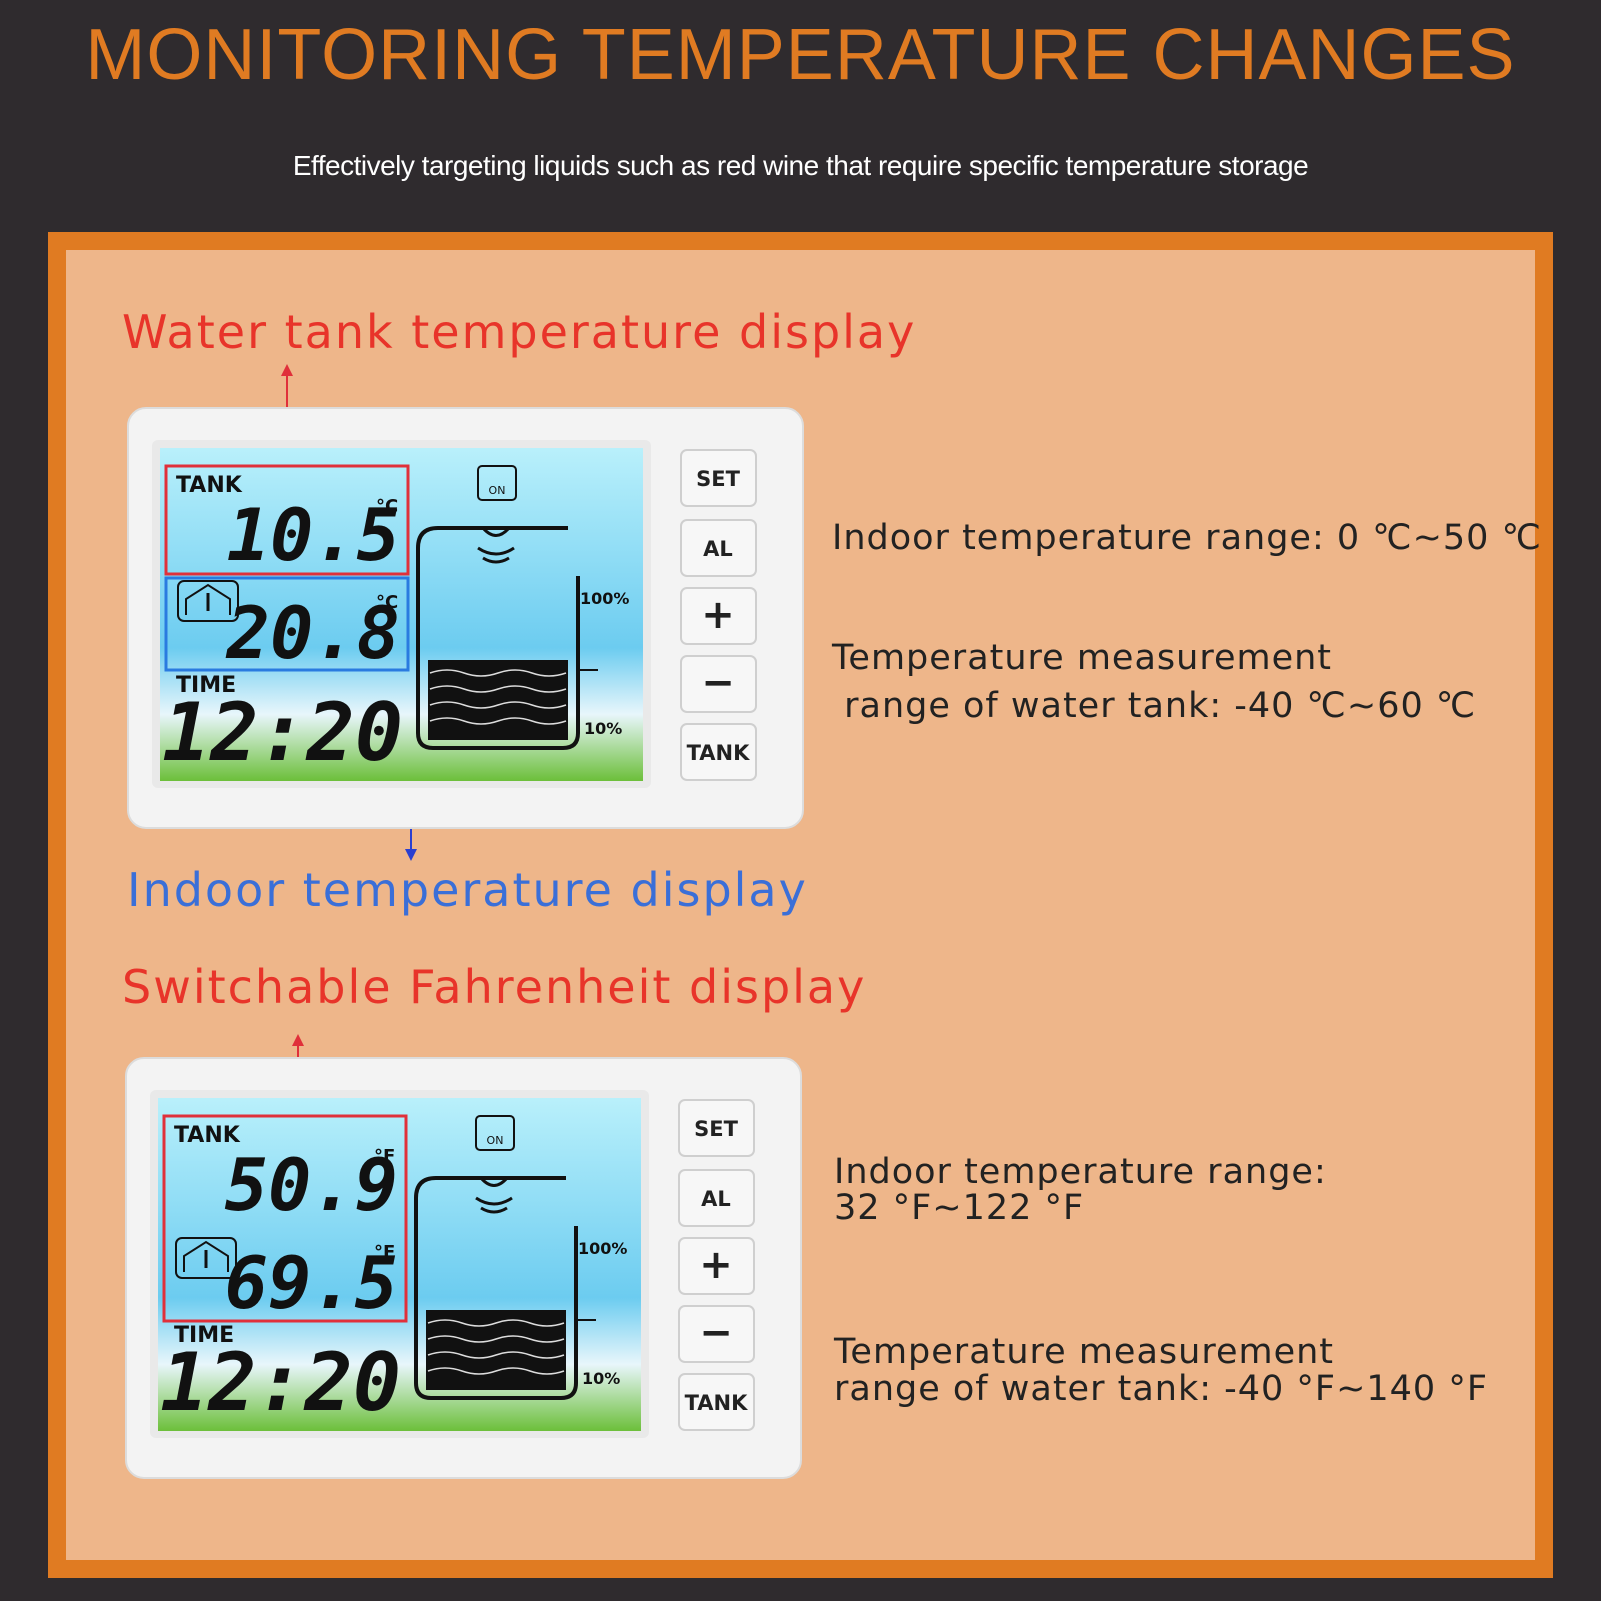 Image resolution: width=1601 pixels, height=1601 pixels. What do you see at coordinates (387, 506) in the screenshot?
I see `tank-unit: °C` at bounding box center [387, 506].